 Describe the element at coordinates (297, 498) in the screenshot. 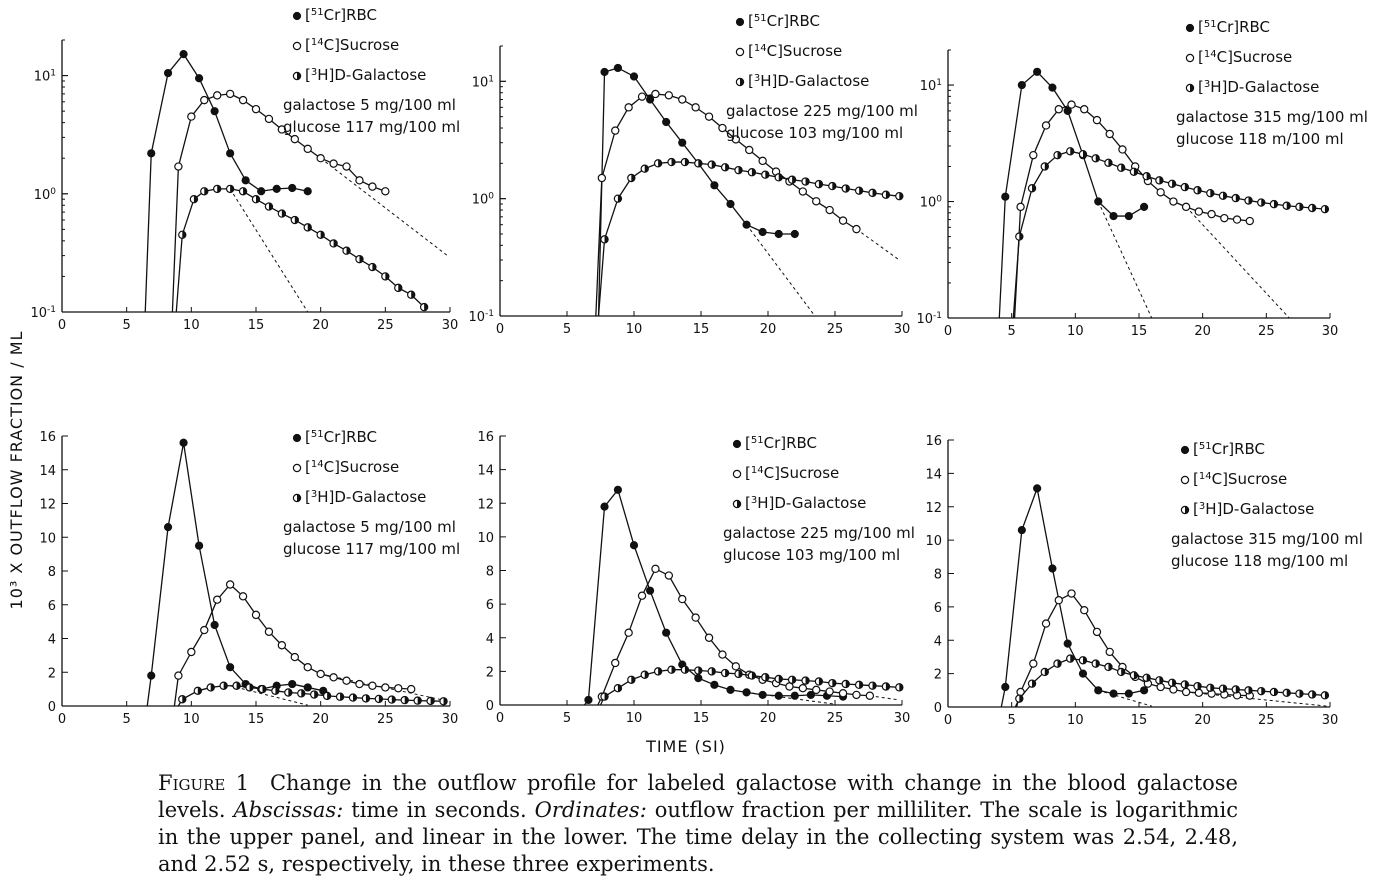

I see `legend-marker-galactose` at that location.